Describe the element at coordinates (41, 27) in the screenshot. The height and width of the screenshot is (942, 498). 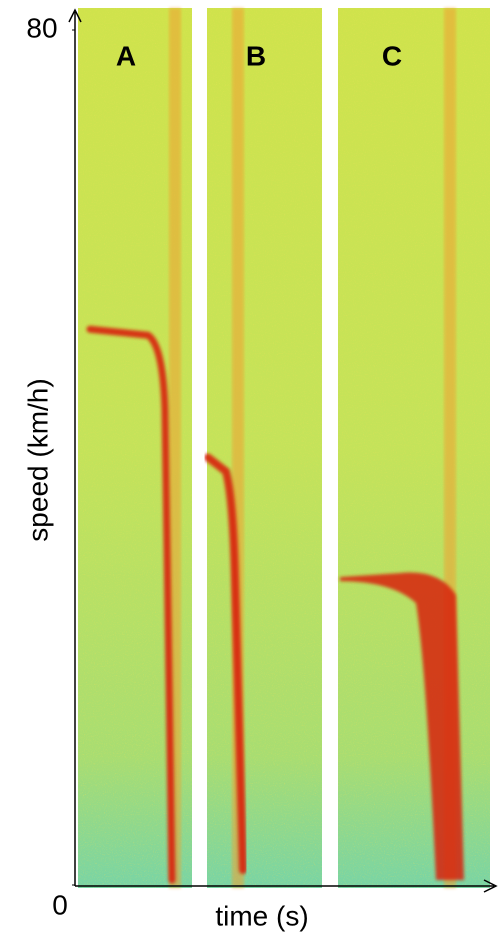
I see `y-tick-label: 80` at that location.